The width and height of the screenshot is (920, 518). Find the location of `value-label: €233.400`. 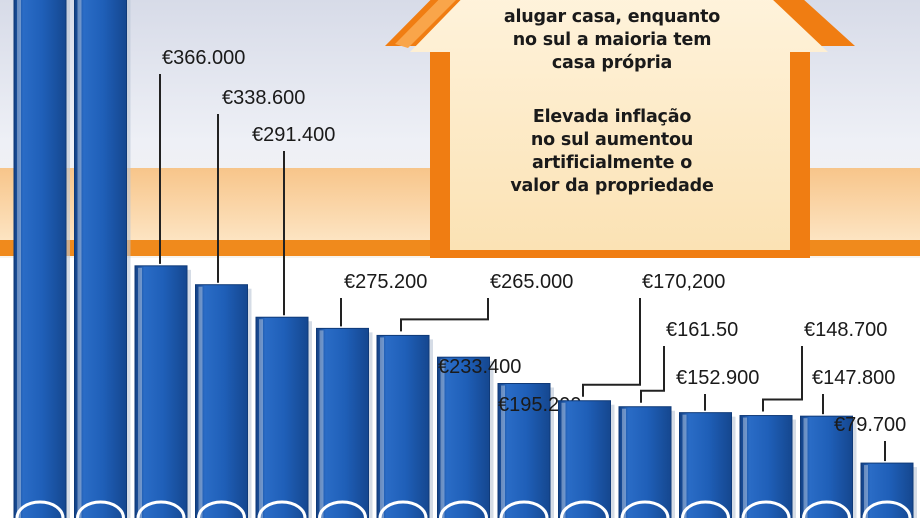

value-label: €233.400 is located at coordinates (479, 367).